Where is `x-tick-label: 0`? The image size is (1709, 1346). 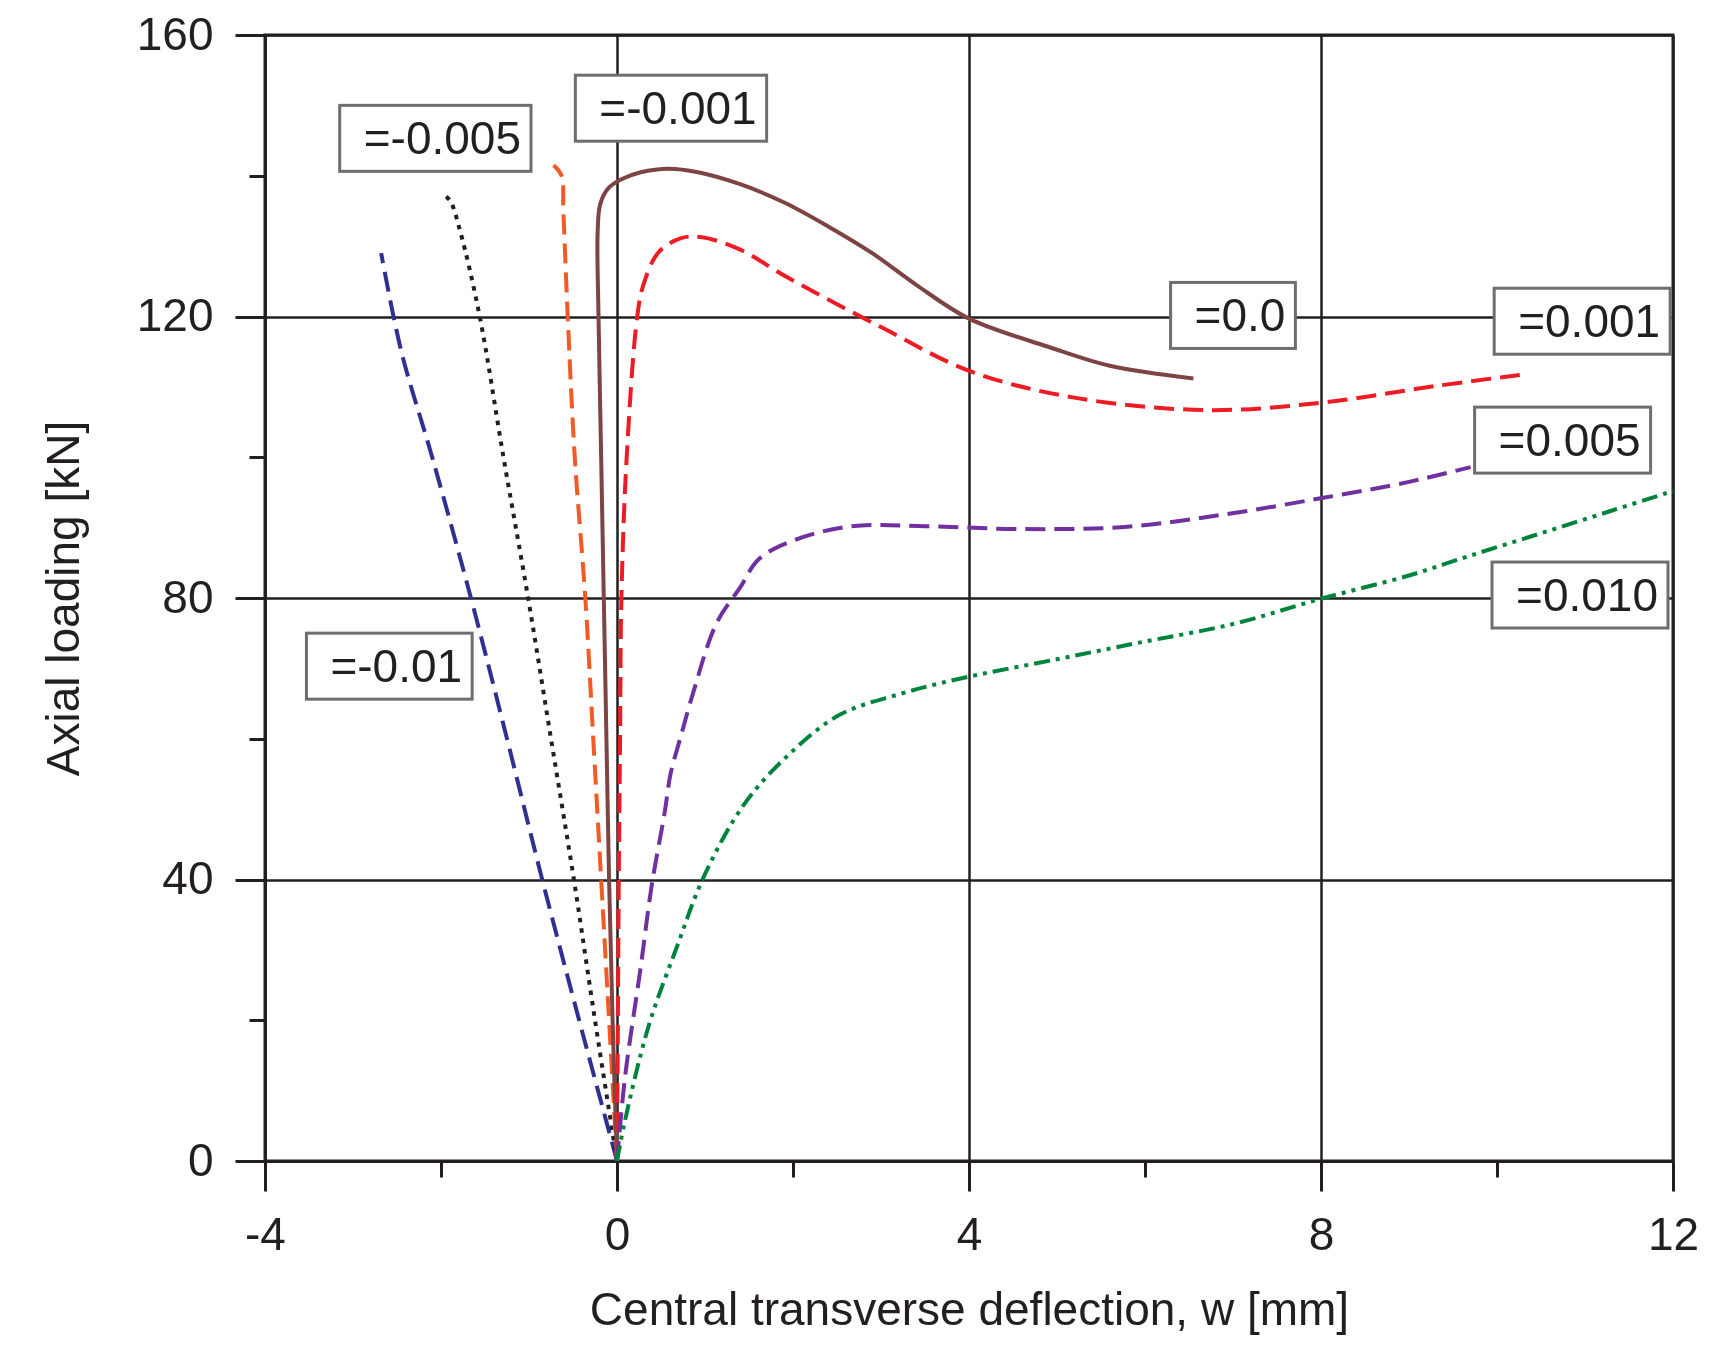
x-tick-label: 0 is located at coordinates (617, 1233).